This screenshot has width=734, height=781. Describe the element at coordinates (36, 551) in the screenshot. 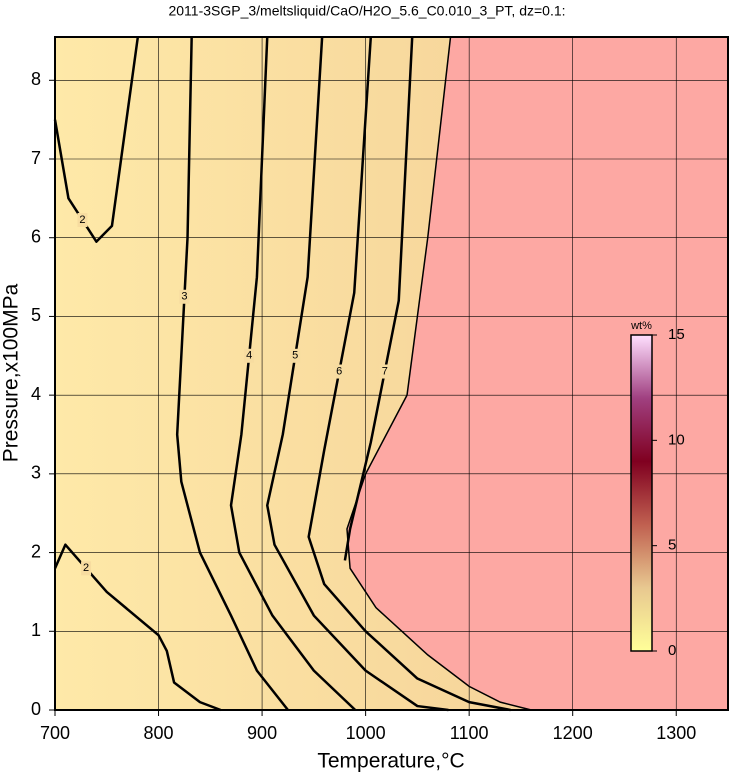

I see `y-tick-label: 2` at that location.